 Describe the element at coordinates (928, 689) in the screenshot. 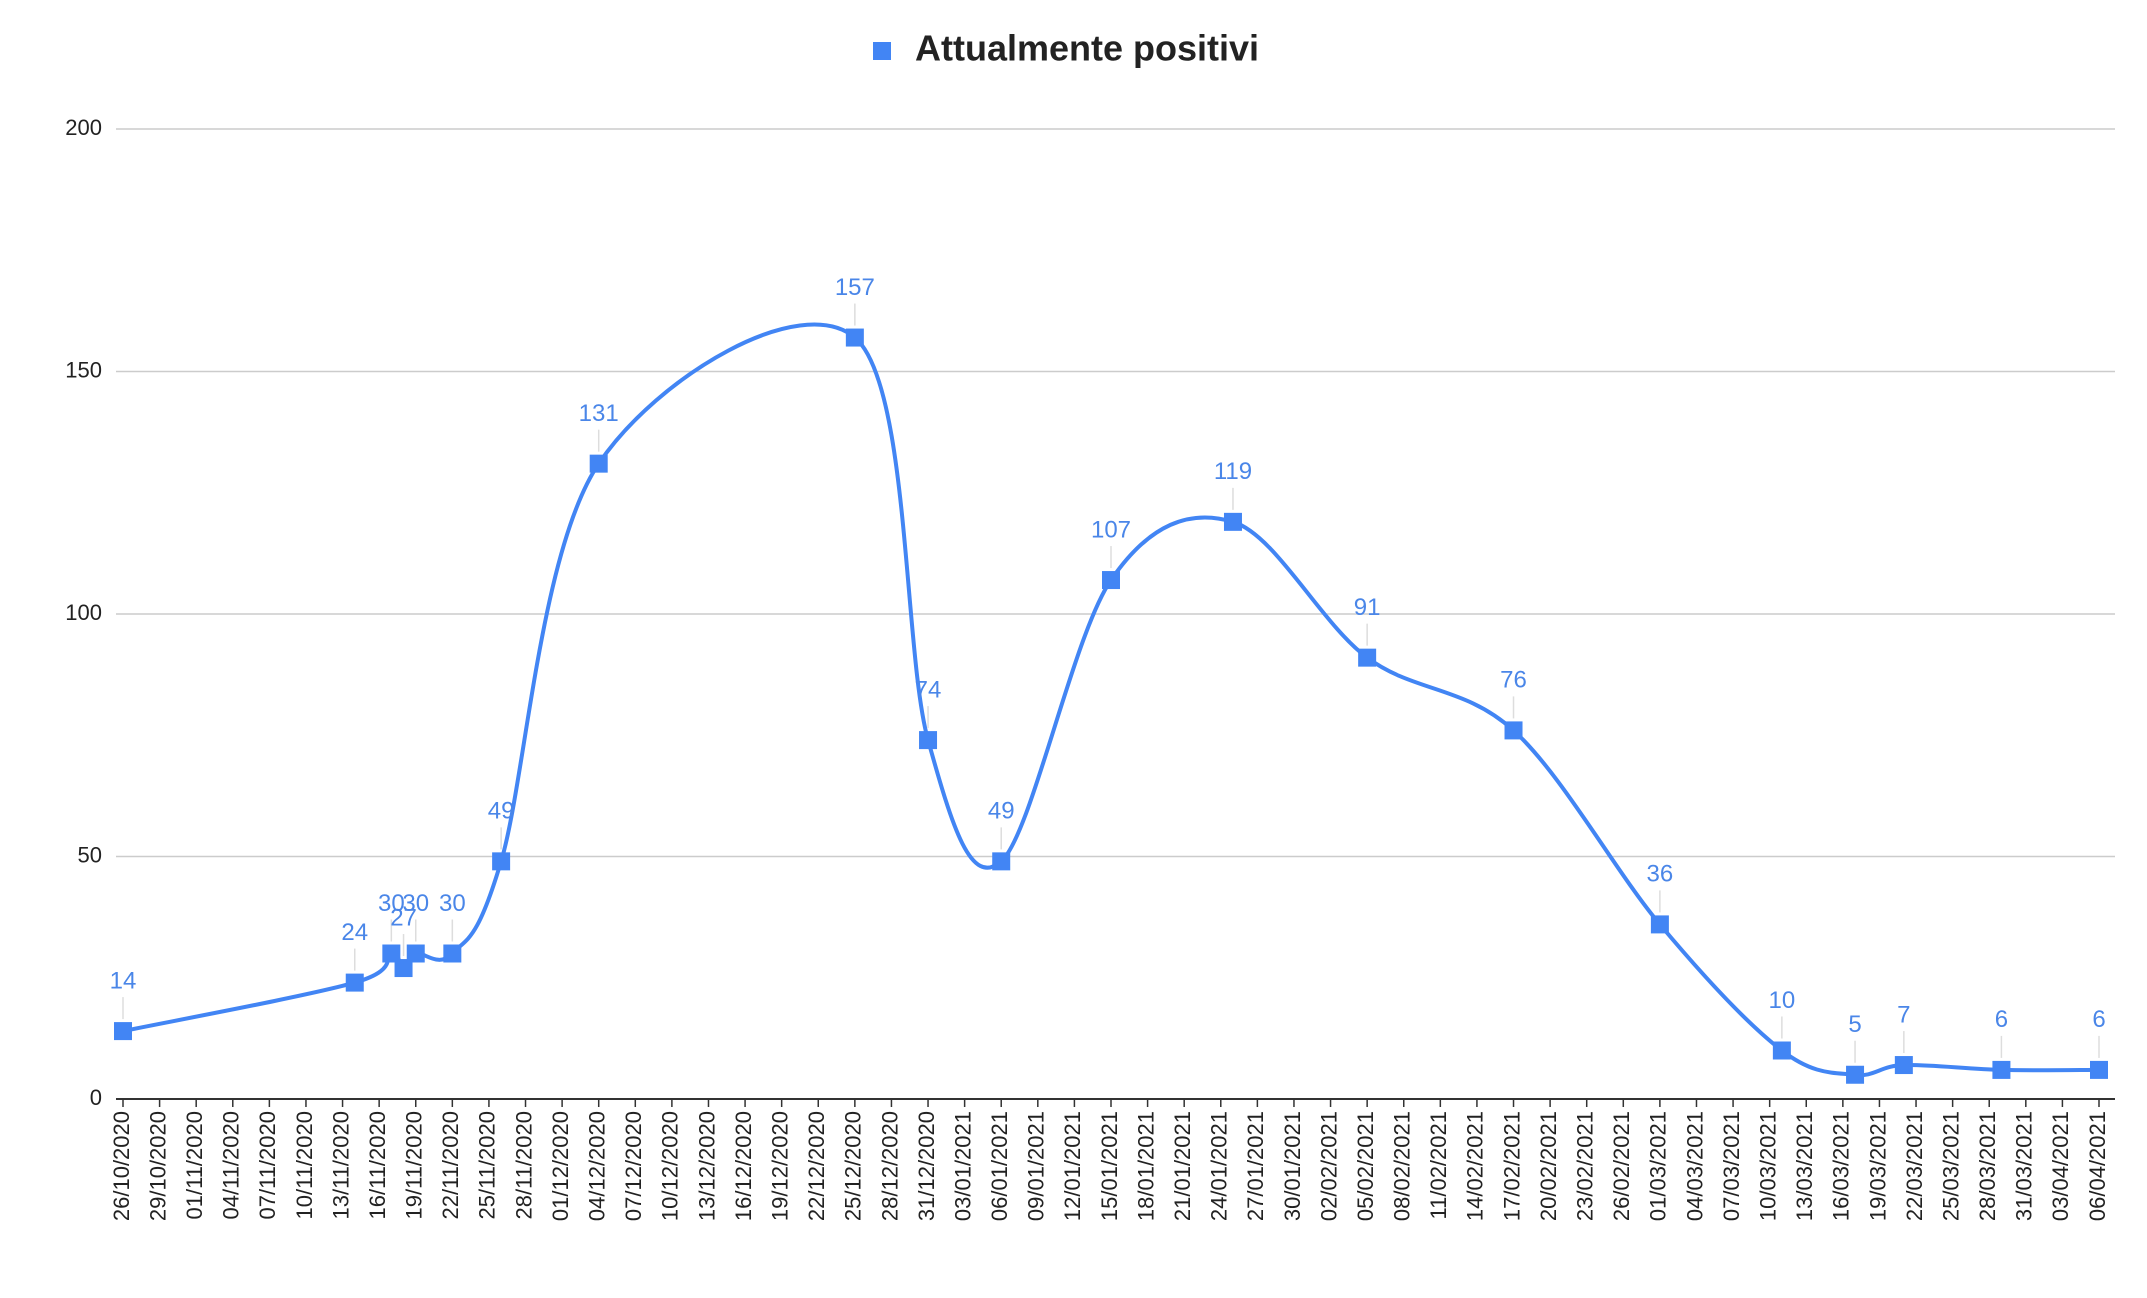

I see `data-label: 74` at that location.